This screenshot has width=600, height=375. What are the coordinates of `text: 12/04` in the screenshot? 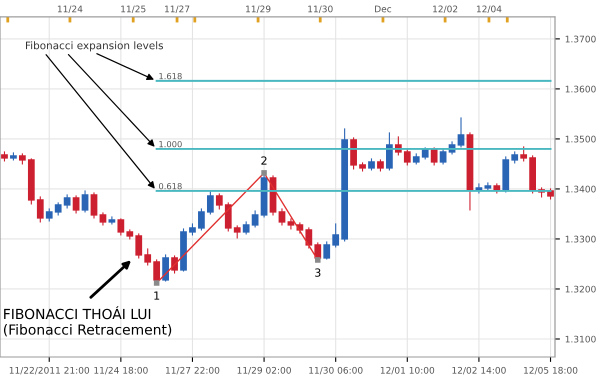 It's located at (489, 10).